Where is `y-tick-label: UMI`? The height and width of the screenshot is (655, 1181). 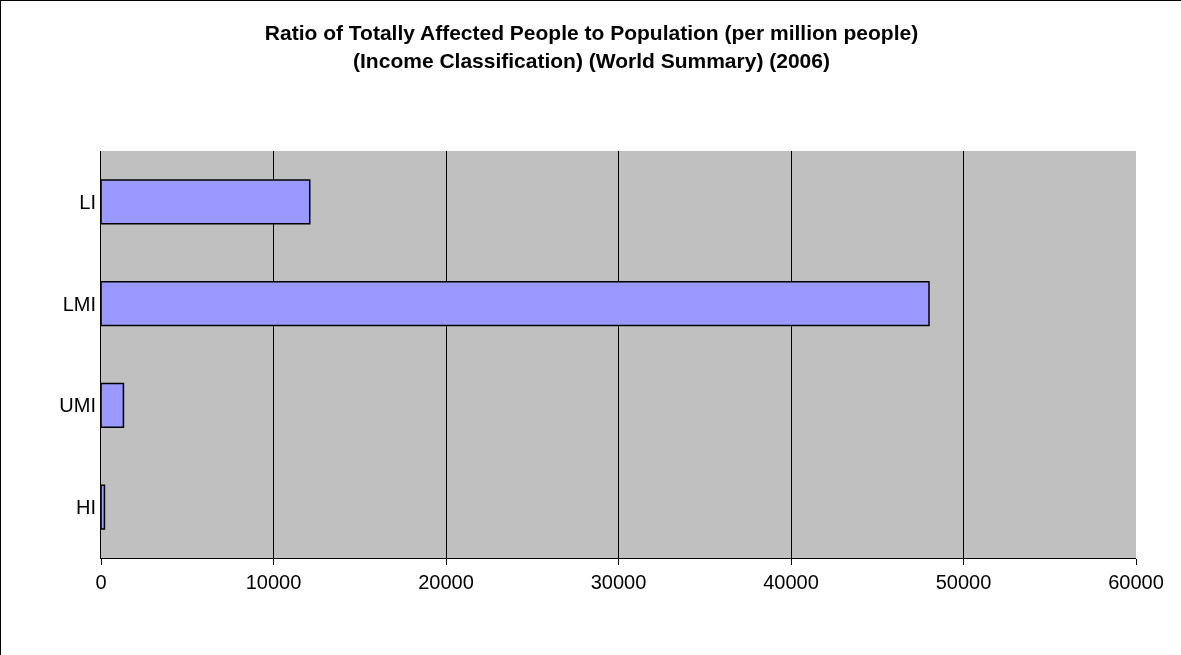 y-tick-label: UMI is located at coordinates (77, 405).